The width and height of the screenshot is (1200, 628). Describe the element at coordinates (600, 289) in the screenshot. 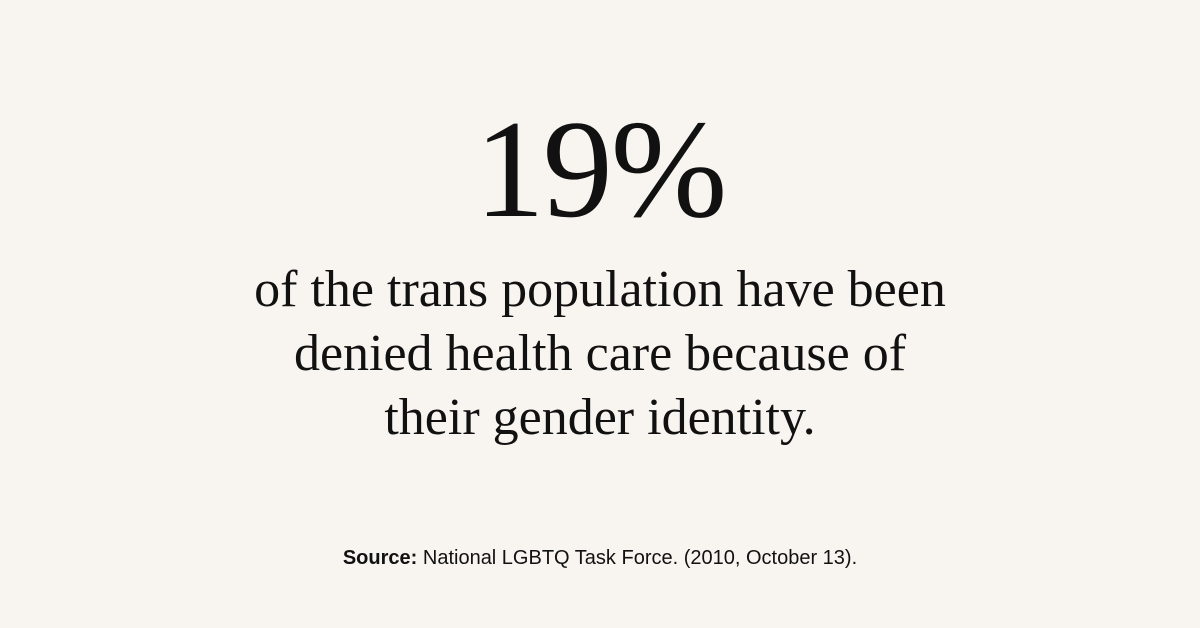

I see `description-line: of the trans population have been` at that location.